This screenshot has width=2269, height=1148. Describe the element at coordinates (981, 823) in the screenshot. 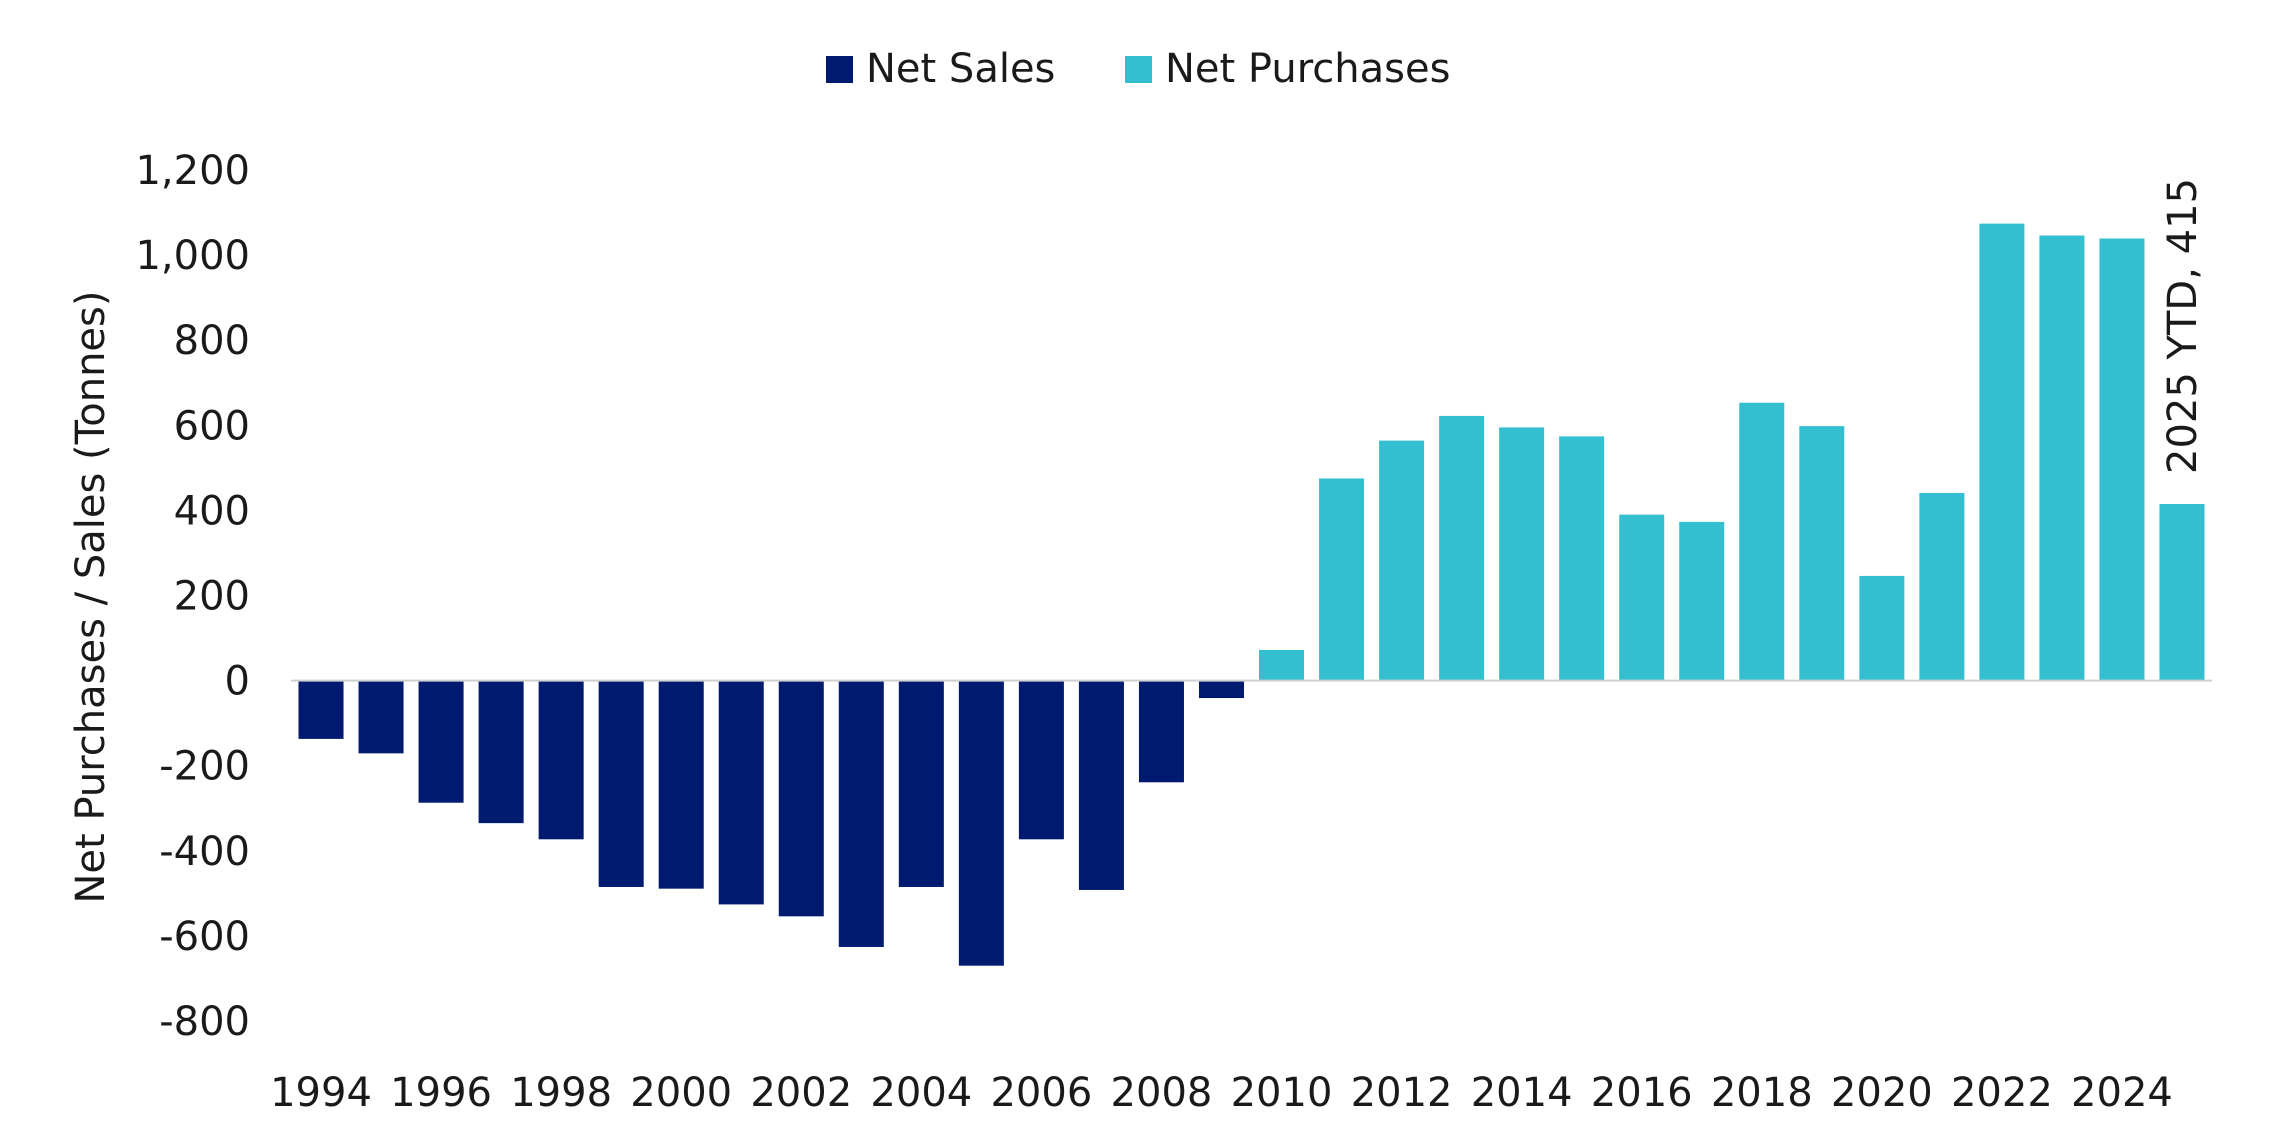

I see `bar-2005` at that location.